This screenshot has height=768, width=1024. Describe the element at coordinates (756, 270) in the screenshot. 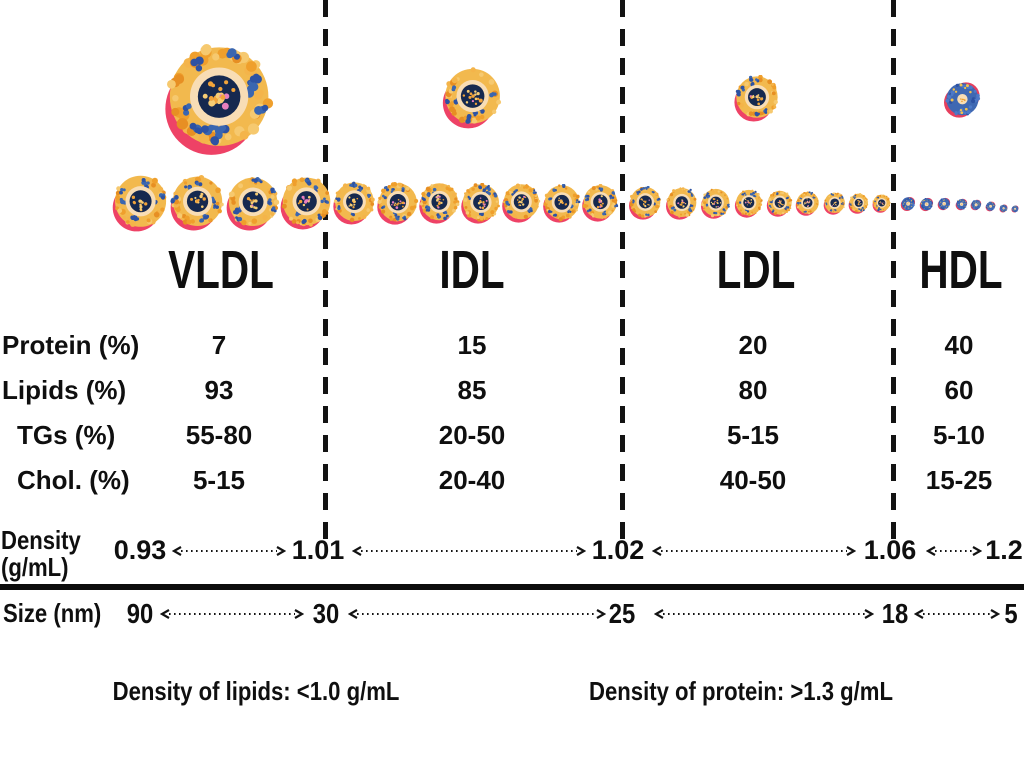

I see `column-label-ldl: LDL` at that location.